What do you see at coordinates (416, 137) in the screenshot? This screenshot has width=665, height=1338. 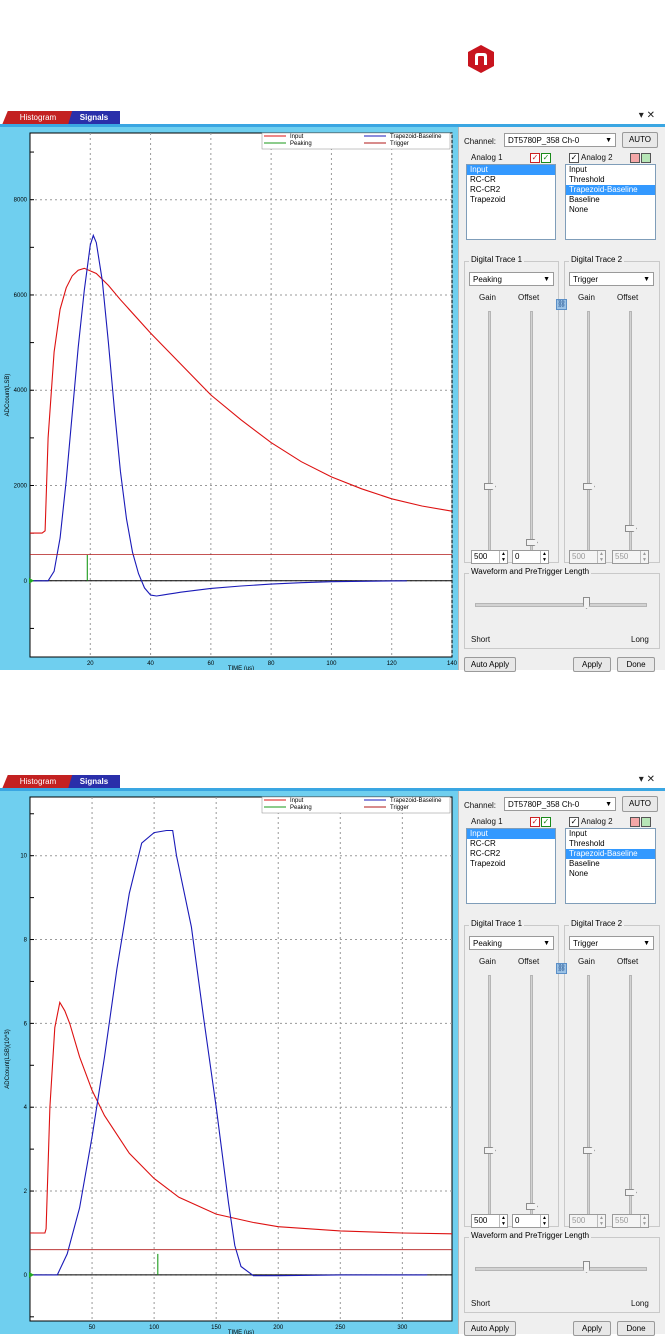 I see `legend-label: Trapezoid-Baseline` at bounding box center [416, 137].